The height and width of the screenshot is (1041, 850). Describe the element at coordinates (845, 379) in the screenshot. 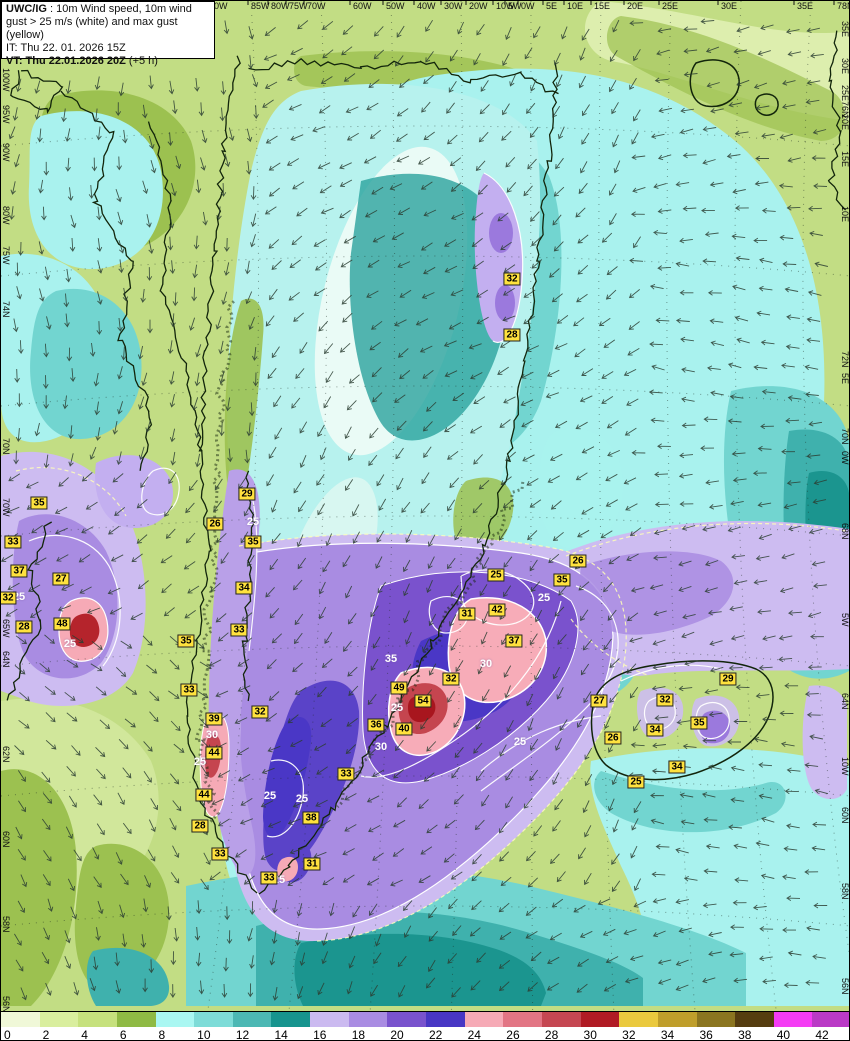

I see `right-axis-label: 5E` at that location.